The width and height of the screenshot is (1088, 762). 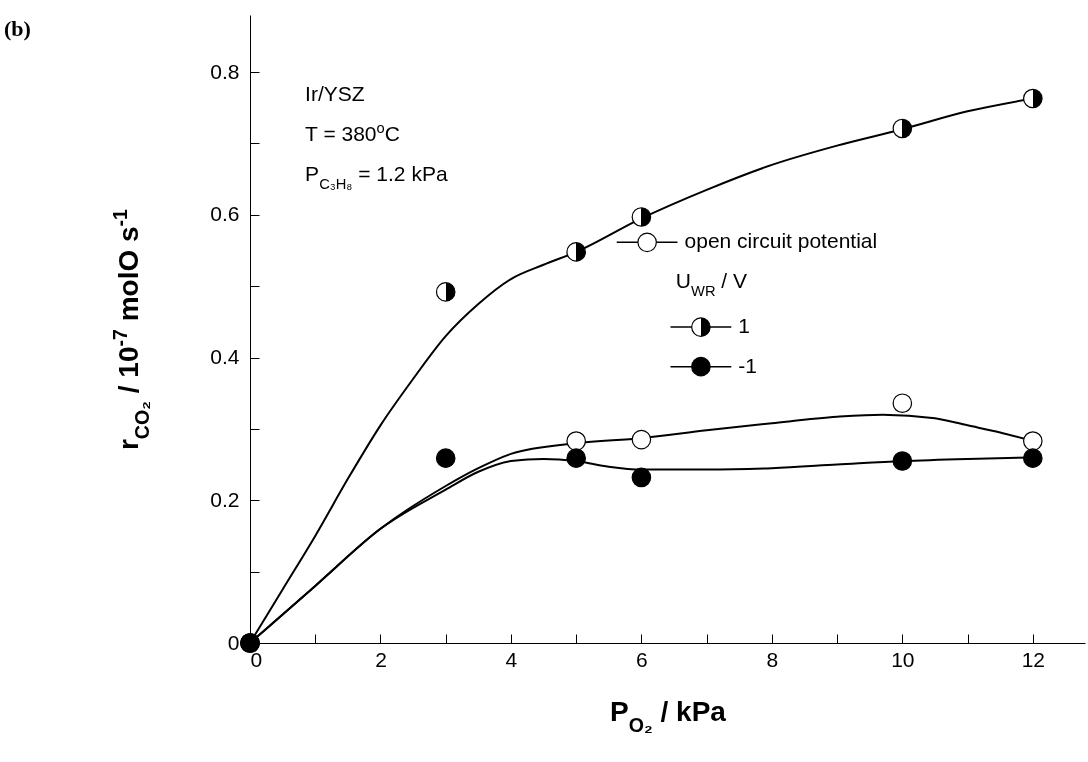 I want to click on legend-label: 1, so click(x=744, y=326).